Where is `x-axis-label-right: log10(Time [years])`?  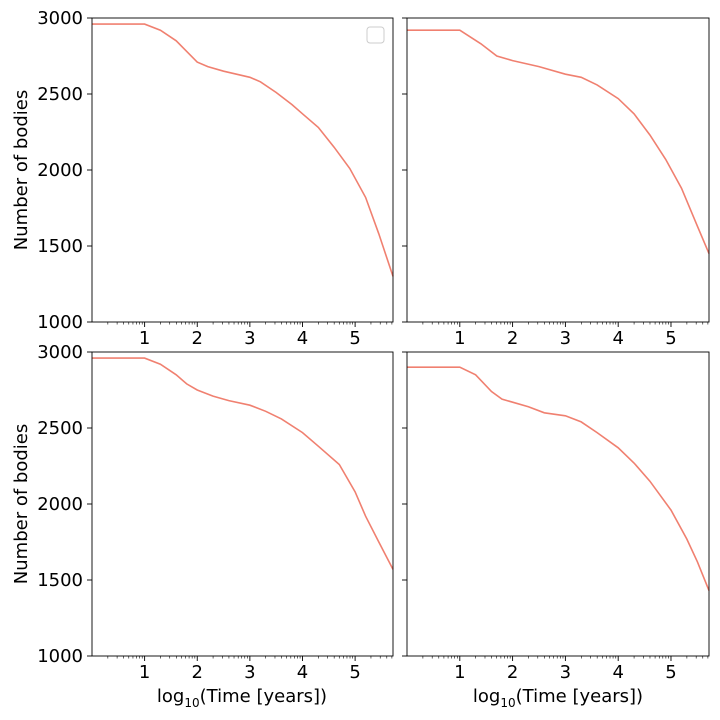
x-axis-label-right: log10(Time [years]) is located at coordinates (558, 698).